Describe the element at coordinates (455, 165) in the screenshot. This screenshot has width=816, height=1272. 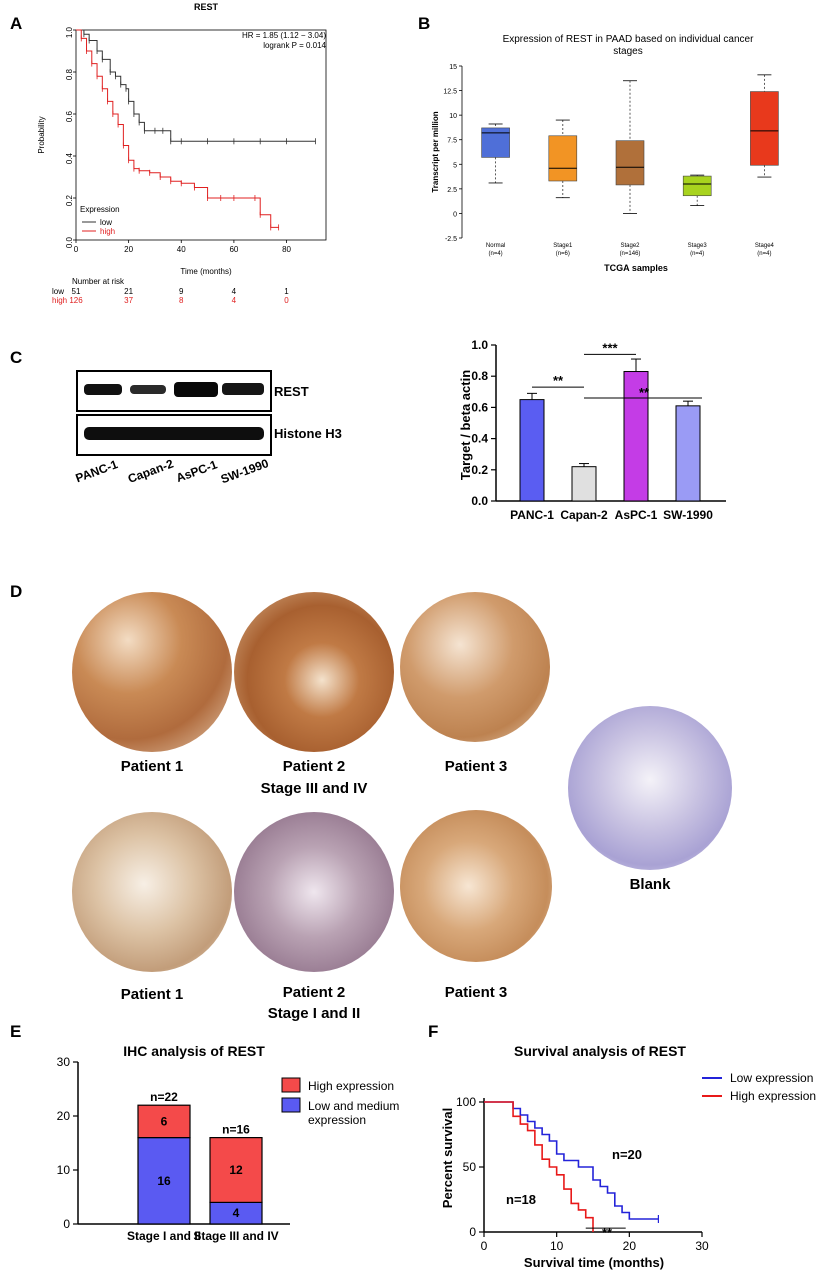
I see `box-ytick-label: 5` at that location.